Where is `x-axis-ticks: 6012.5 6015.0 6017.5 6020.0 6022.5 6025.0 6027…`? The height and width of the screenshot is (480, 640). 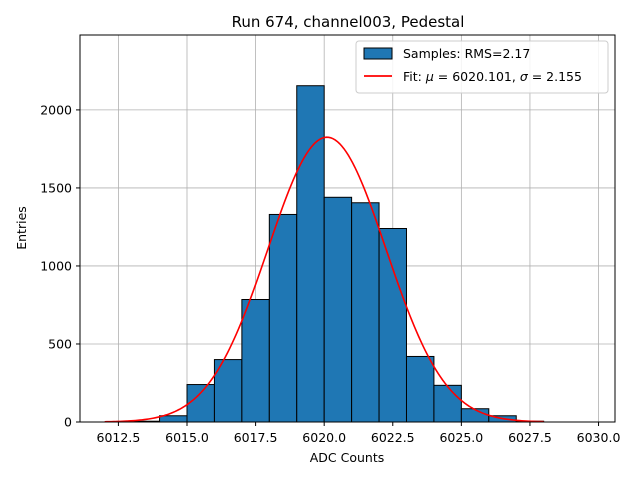 x-axis-ticks: 6012.5 6015.0 6017.5 6020.0 6022.5 6025.0 6027… is located at coordinates (359, 433).